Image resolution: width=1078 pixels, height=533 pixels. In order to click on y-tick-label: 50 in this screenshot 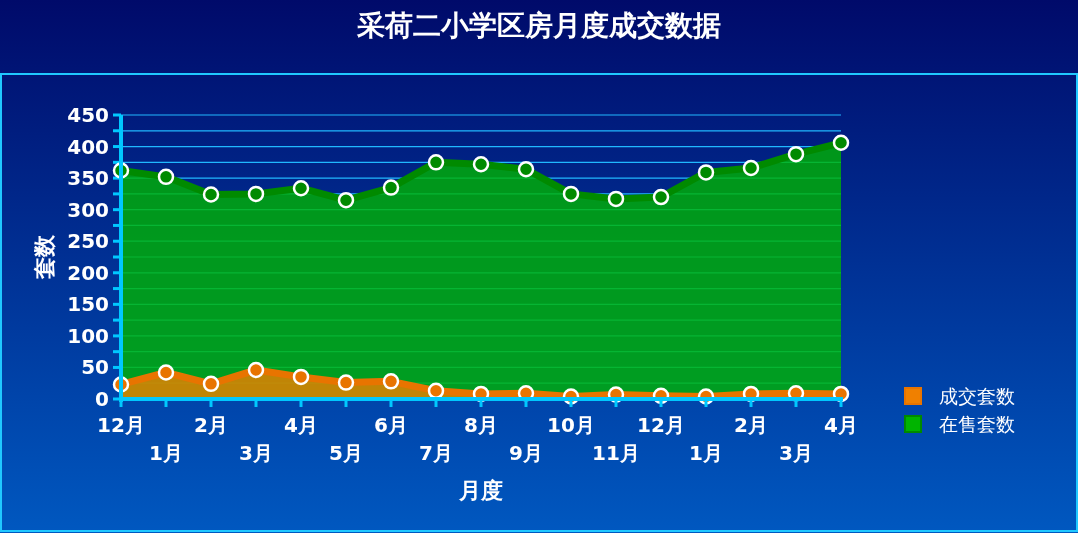, I will do `click(95, 367)`.